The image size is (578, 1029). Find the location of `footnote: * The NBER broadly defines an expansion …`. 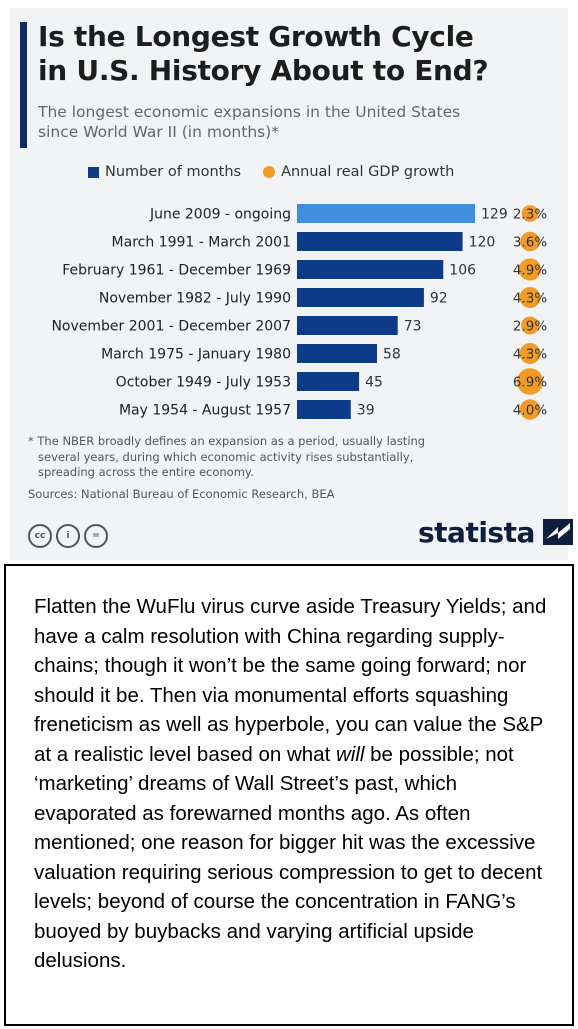

footnote: * The NBER broadly defines an expansion … is located at coordinates (263, 457).